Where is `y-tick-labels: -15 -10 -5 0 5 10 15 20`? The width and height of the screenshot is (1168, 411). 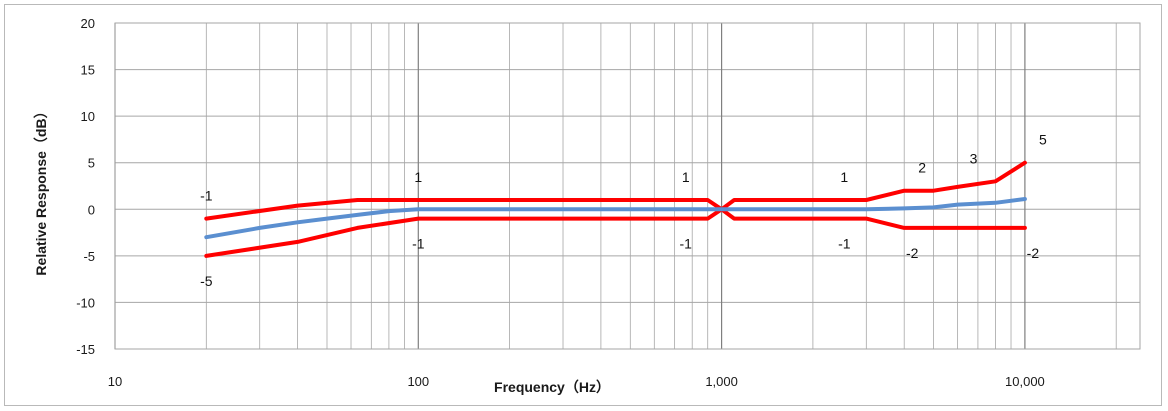
y-tick-labels: -15 -10 -5 0 5 10 15 20 is located at coordinates (85, 186).